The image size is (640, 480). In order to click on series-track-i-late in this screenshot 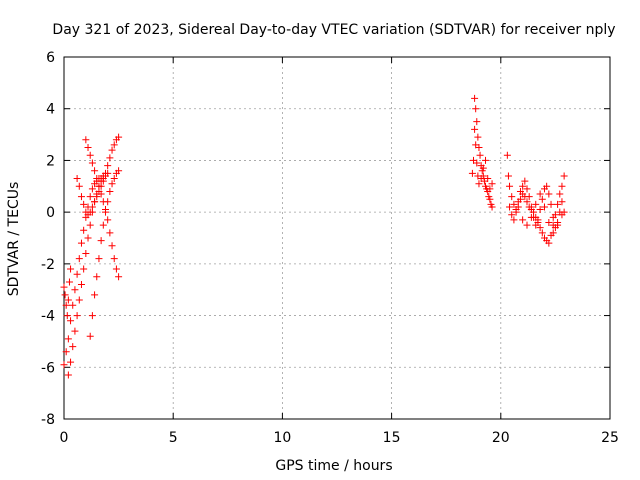, I will do `click(535, 199)`.